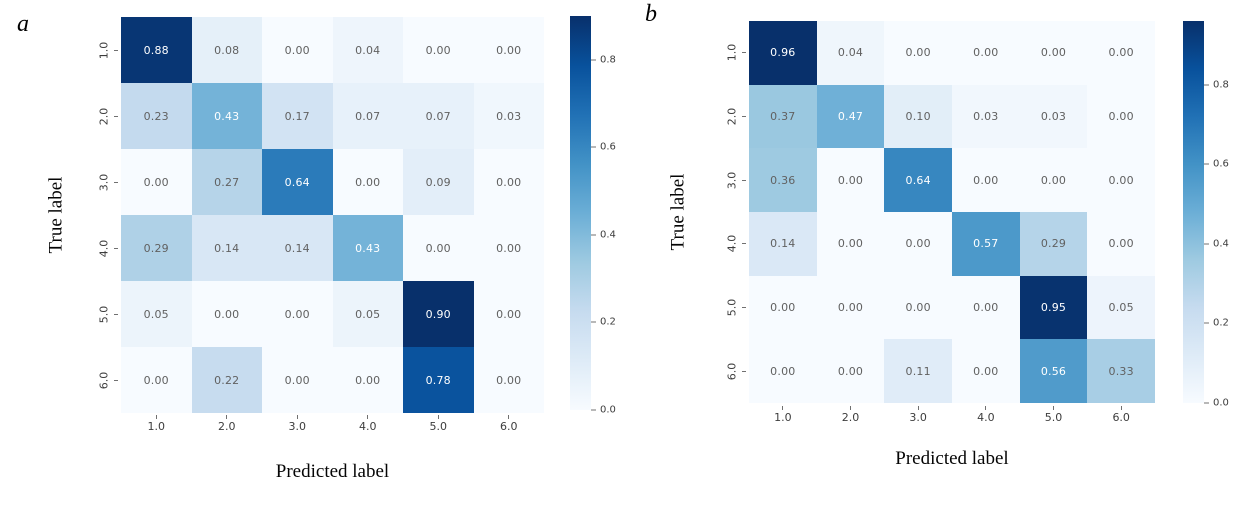  I want to click on heatmap-cell: 0.14, so click(783, 244).